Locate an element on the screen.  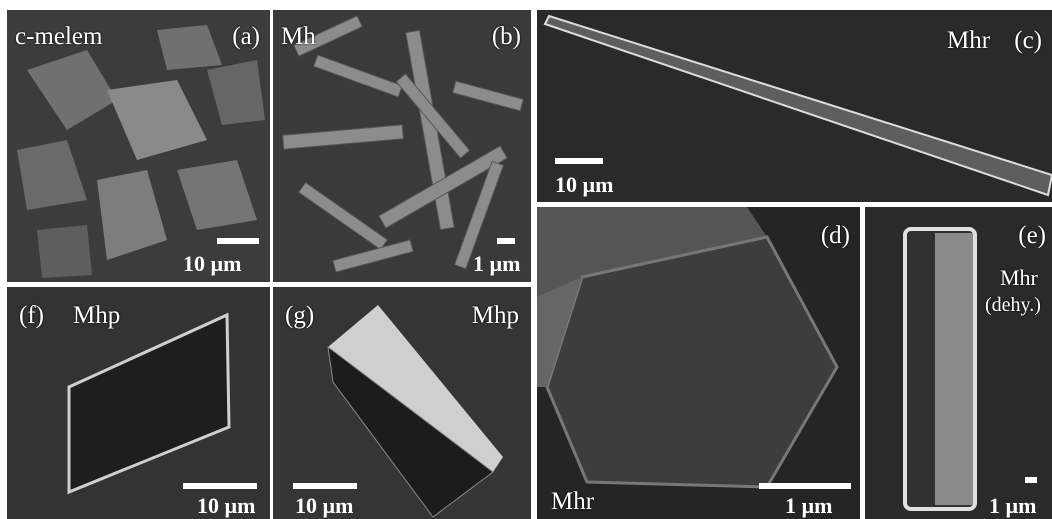
scale-bar-f is located at coordinates (220, 486).